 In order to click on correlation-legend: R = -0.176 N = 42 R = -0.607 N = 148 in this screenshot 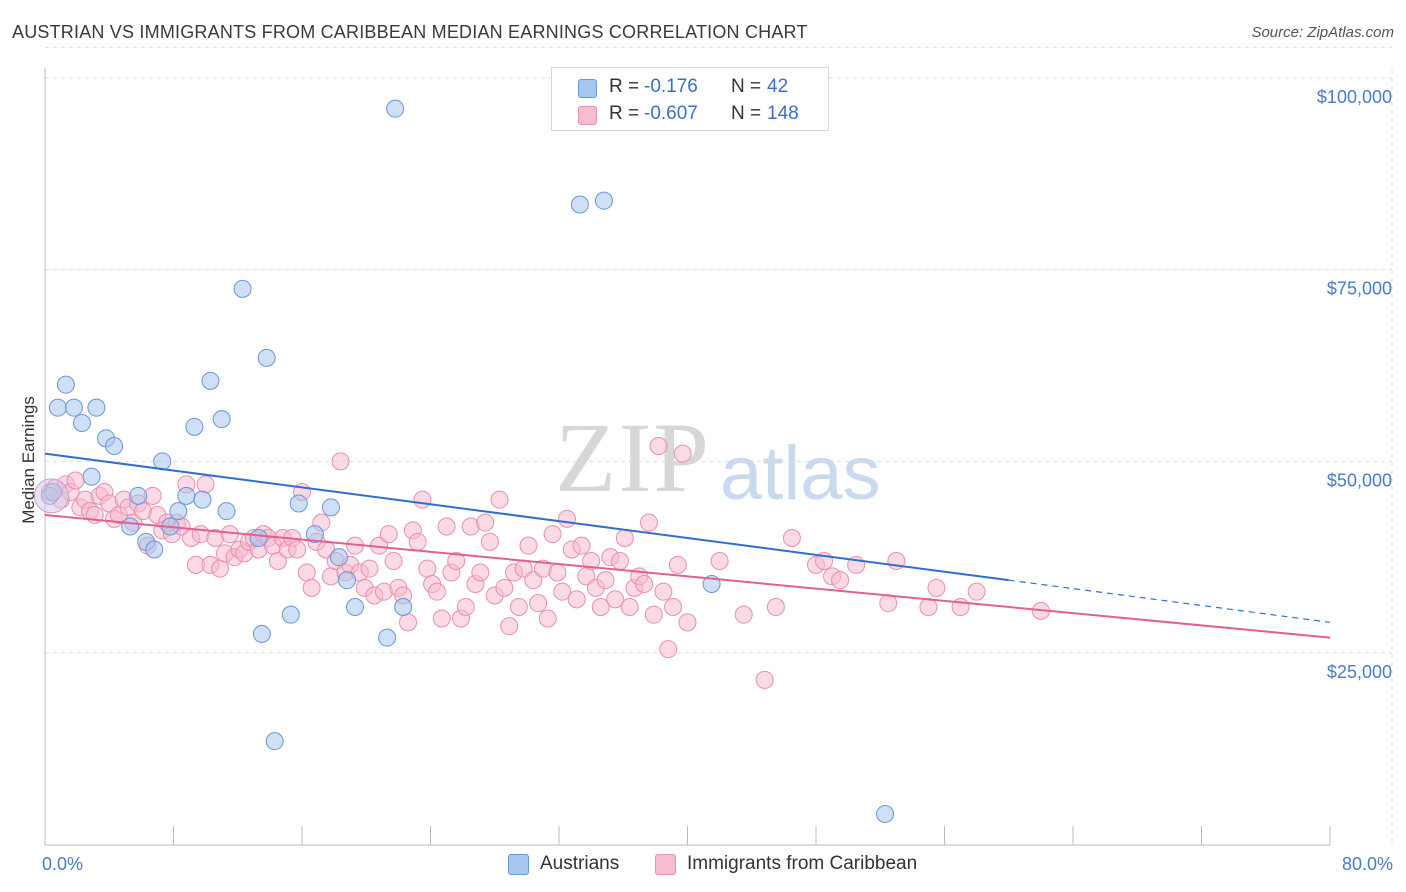, I will do `click(690, 99)`.